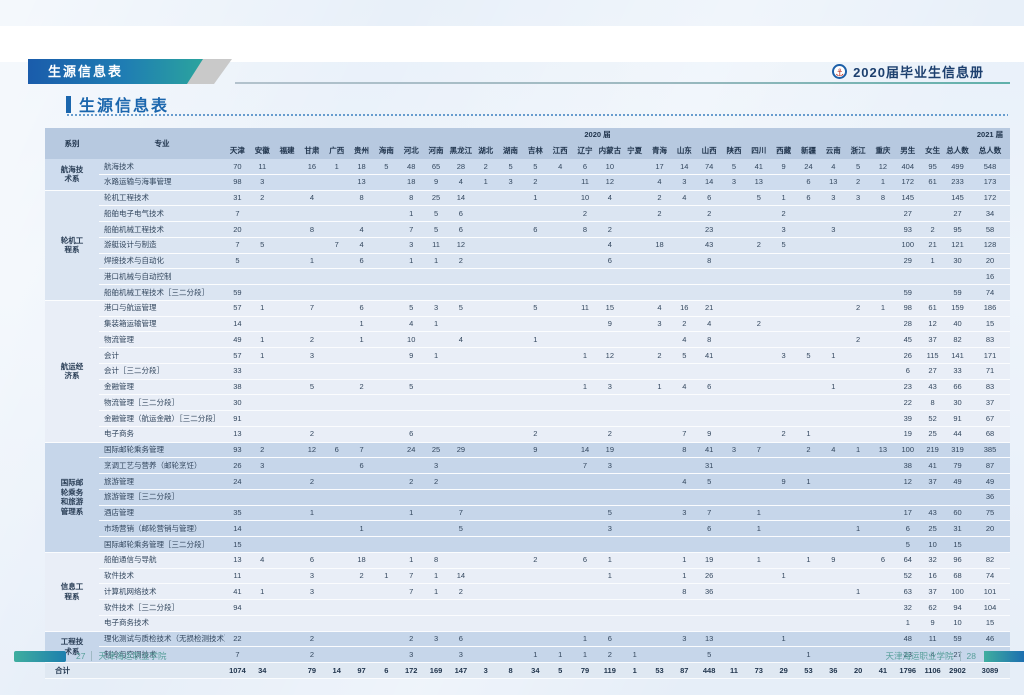  What do you see at coordinates (908, 245) in the screenshot?
I see `value-cell: 100` at bounding box center [908, 245].